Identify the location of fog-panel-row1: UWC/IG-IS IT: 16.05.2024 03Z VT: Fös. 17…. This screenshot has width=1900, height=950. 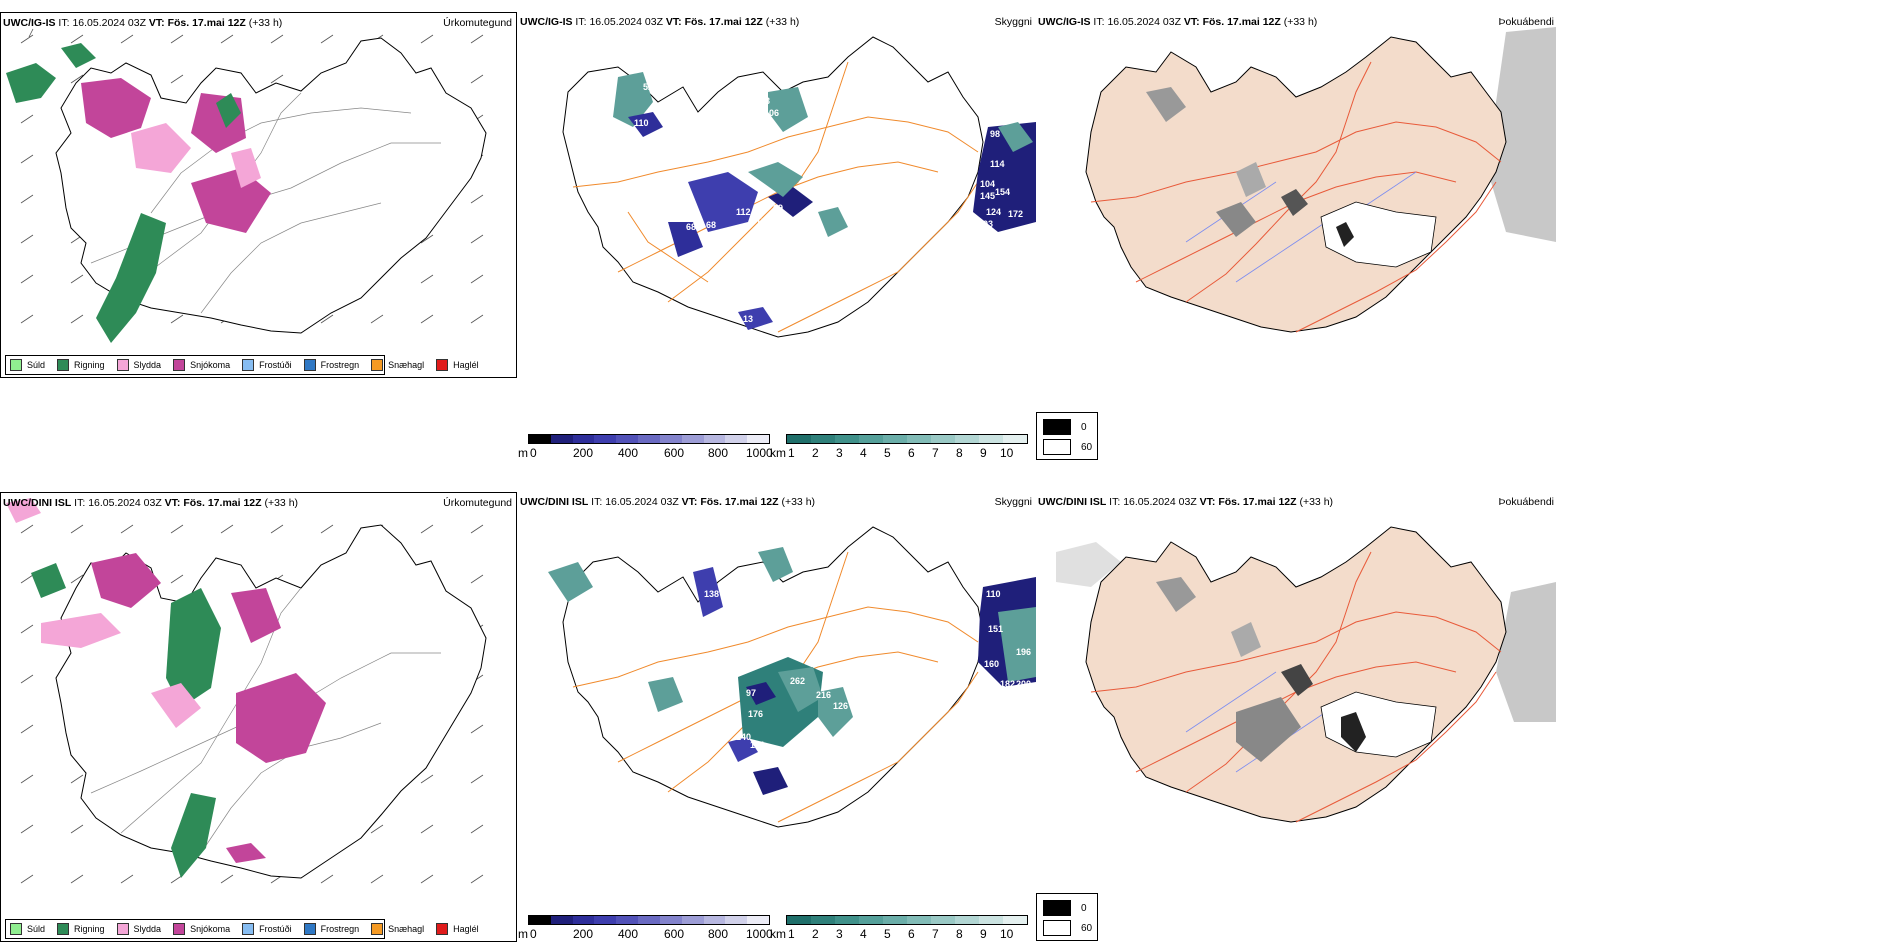
(1296, 195).